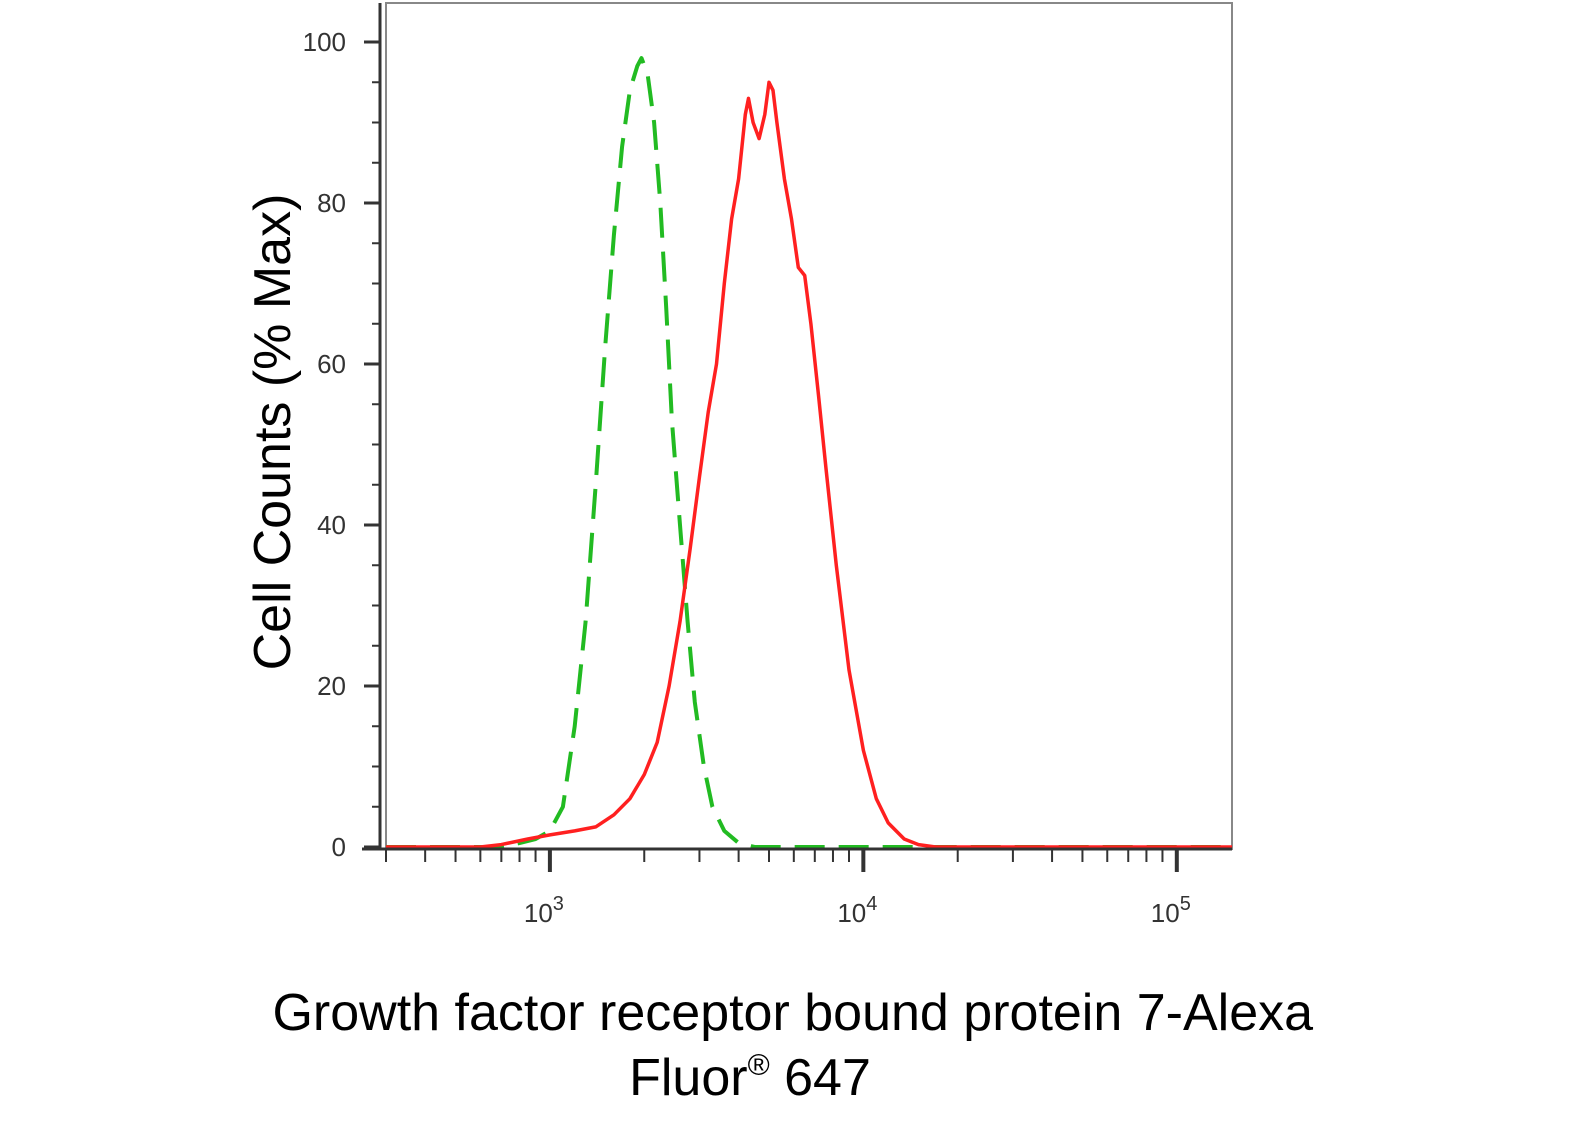  Describe the element at coordinates (341, 444) in the screenshot. I see `y-ticks: 0 20 40 60 80 100` at that location.